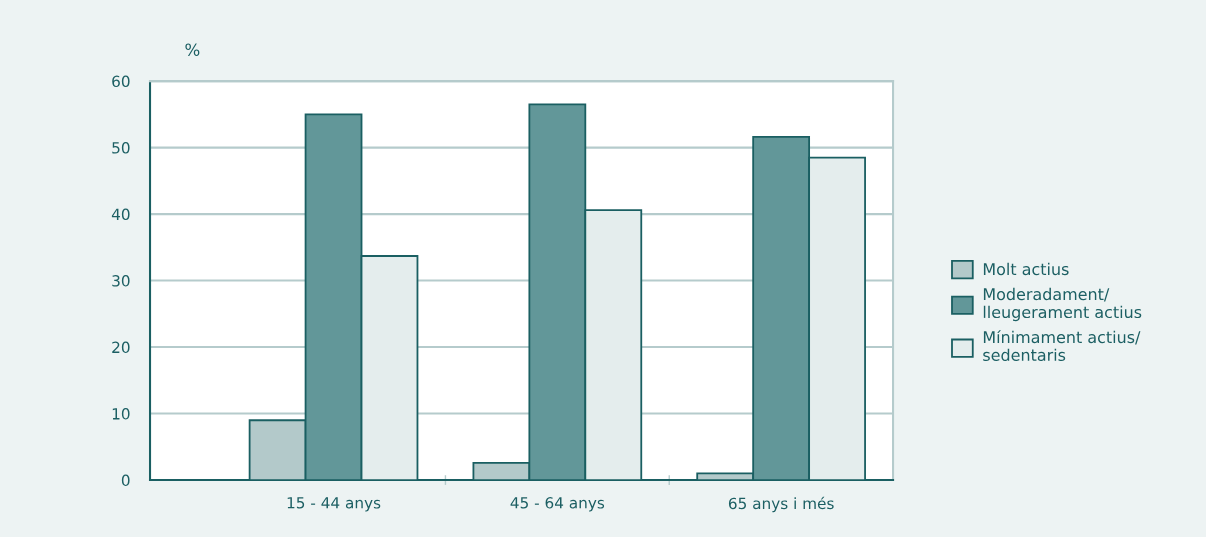 Image resolution: width=1206 pixels, height=537 pixels. I want to click on x-tick-label: 65 anys i més, so click(781, 504).